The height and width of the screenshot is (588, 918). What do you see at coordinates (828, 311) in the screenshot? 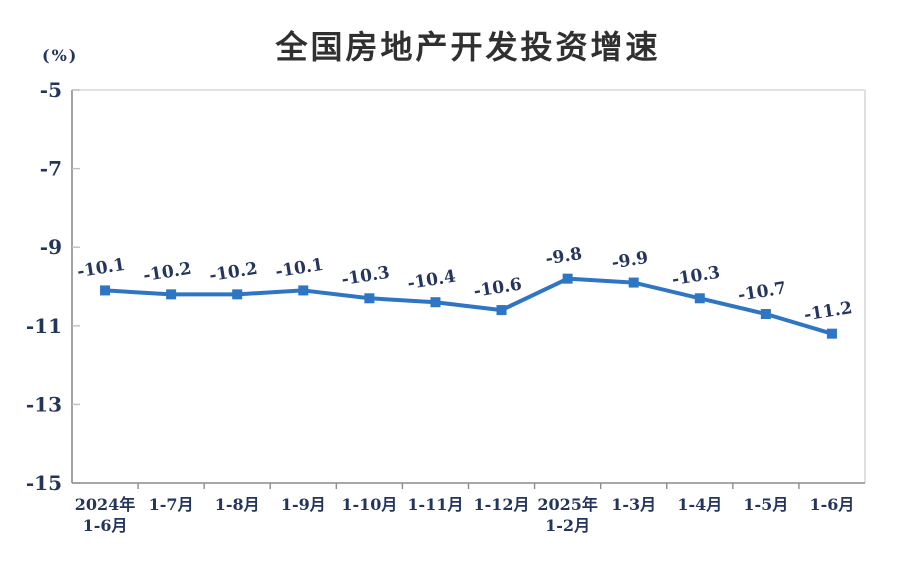
I see `data-label: -11.2` at bounding box center [828, 311].